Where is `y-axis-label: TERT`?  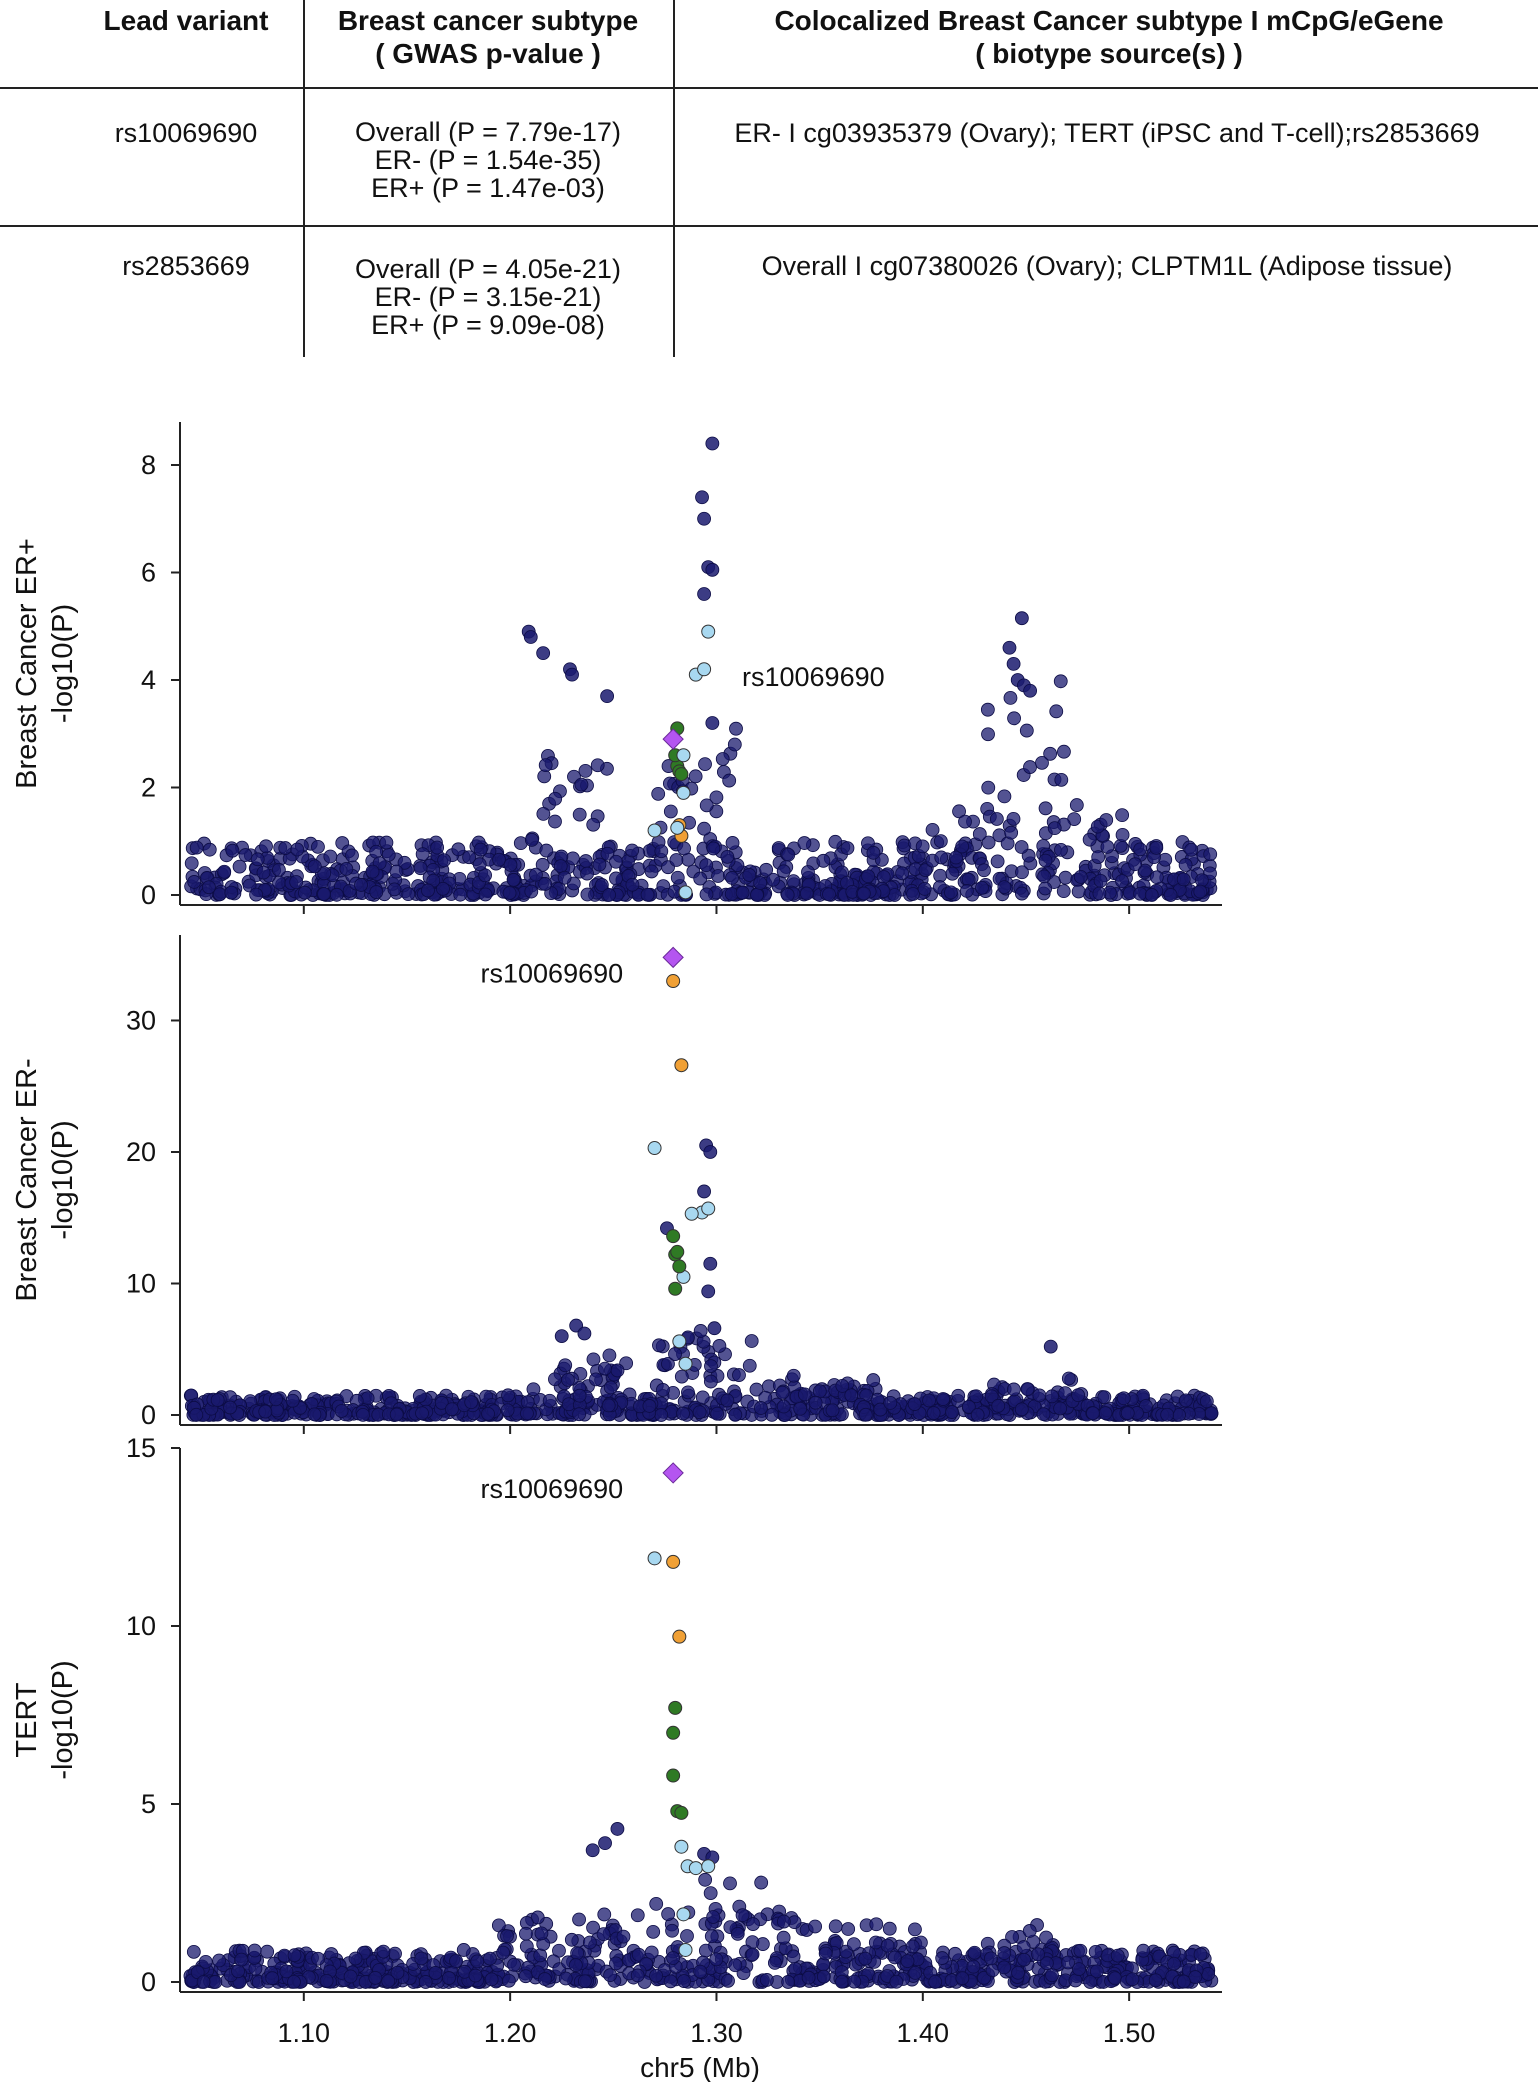 y-axis-label: TERT is located at coordinates (27, 1719).